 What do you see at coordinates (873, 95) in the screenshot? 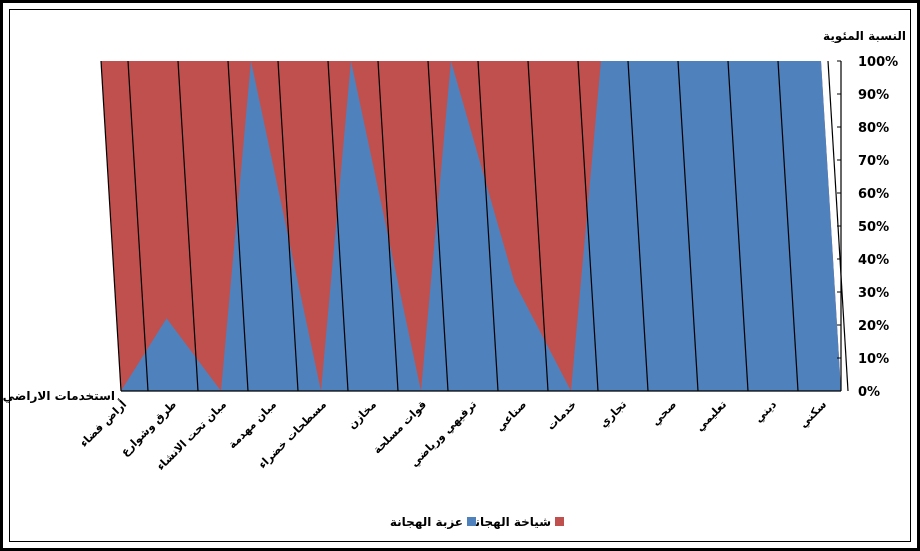
I see `y-tick-label: 90%` at bounding box center [873, 95].